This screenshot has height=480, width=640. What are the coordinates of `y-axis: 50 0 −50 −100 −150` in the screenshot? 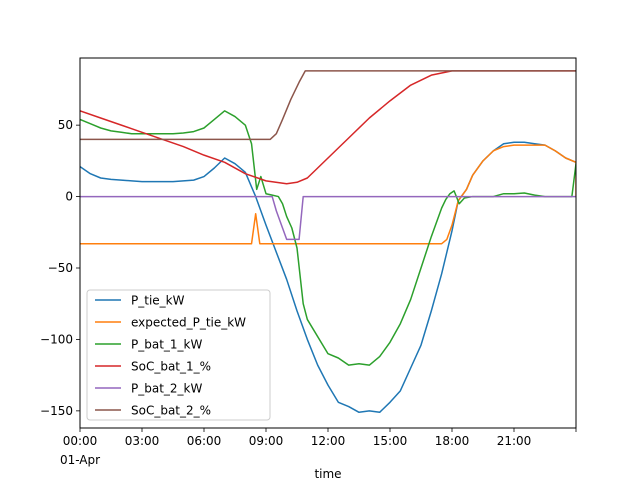 It's located at (60, 268).